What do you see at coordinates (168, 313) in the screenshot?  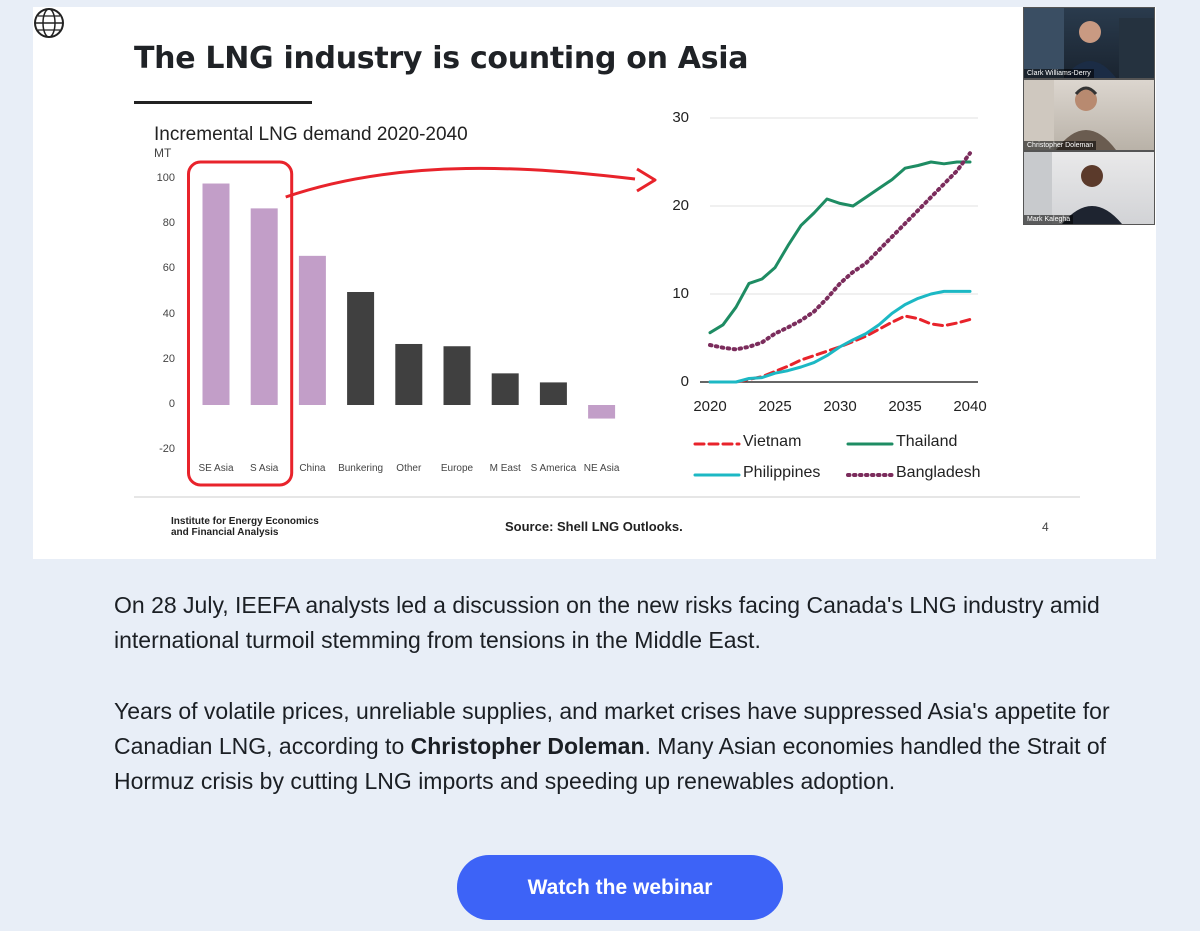 I see `bar-y-tick: 40` at bounding box center [168, 313].